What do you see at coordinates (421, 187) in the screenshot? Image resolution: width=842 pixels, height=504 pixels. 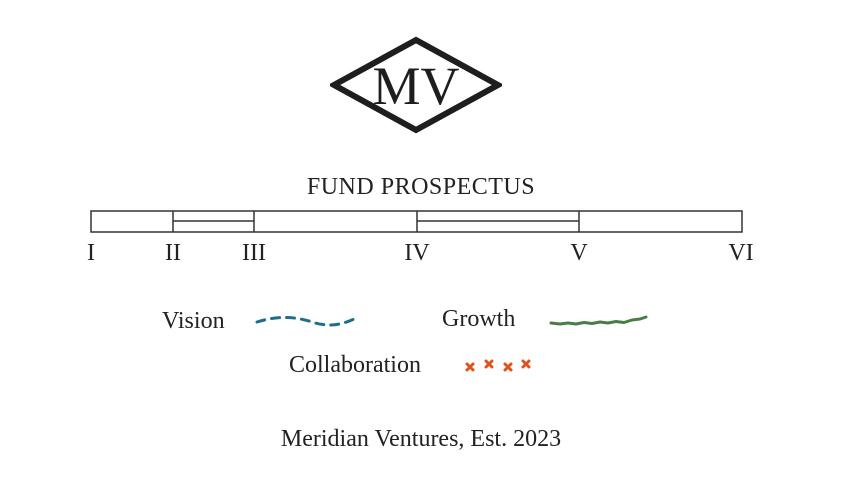 I see `page-title: FUND PROSPECTUS` at bounding box center [421, 187].